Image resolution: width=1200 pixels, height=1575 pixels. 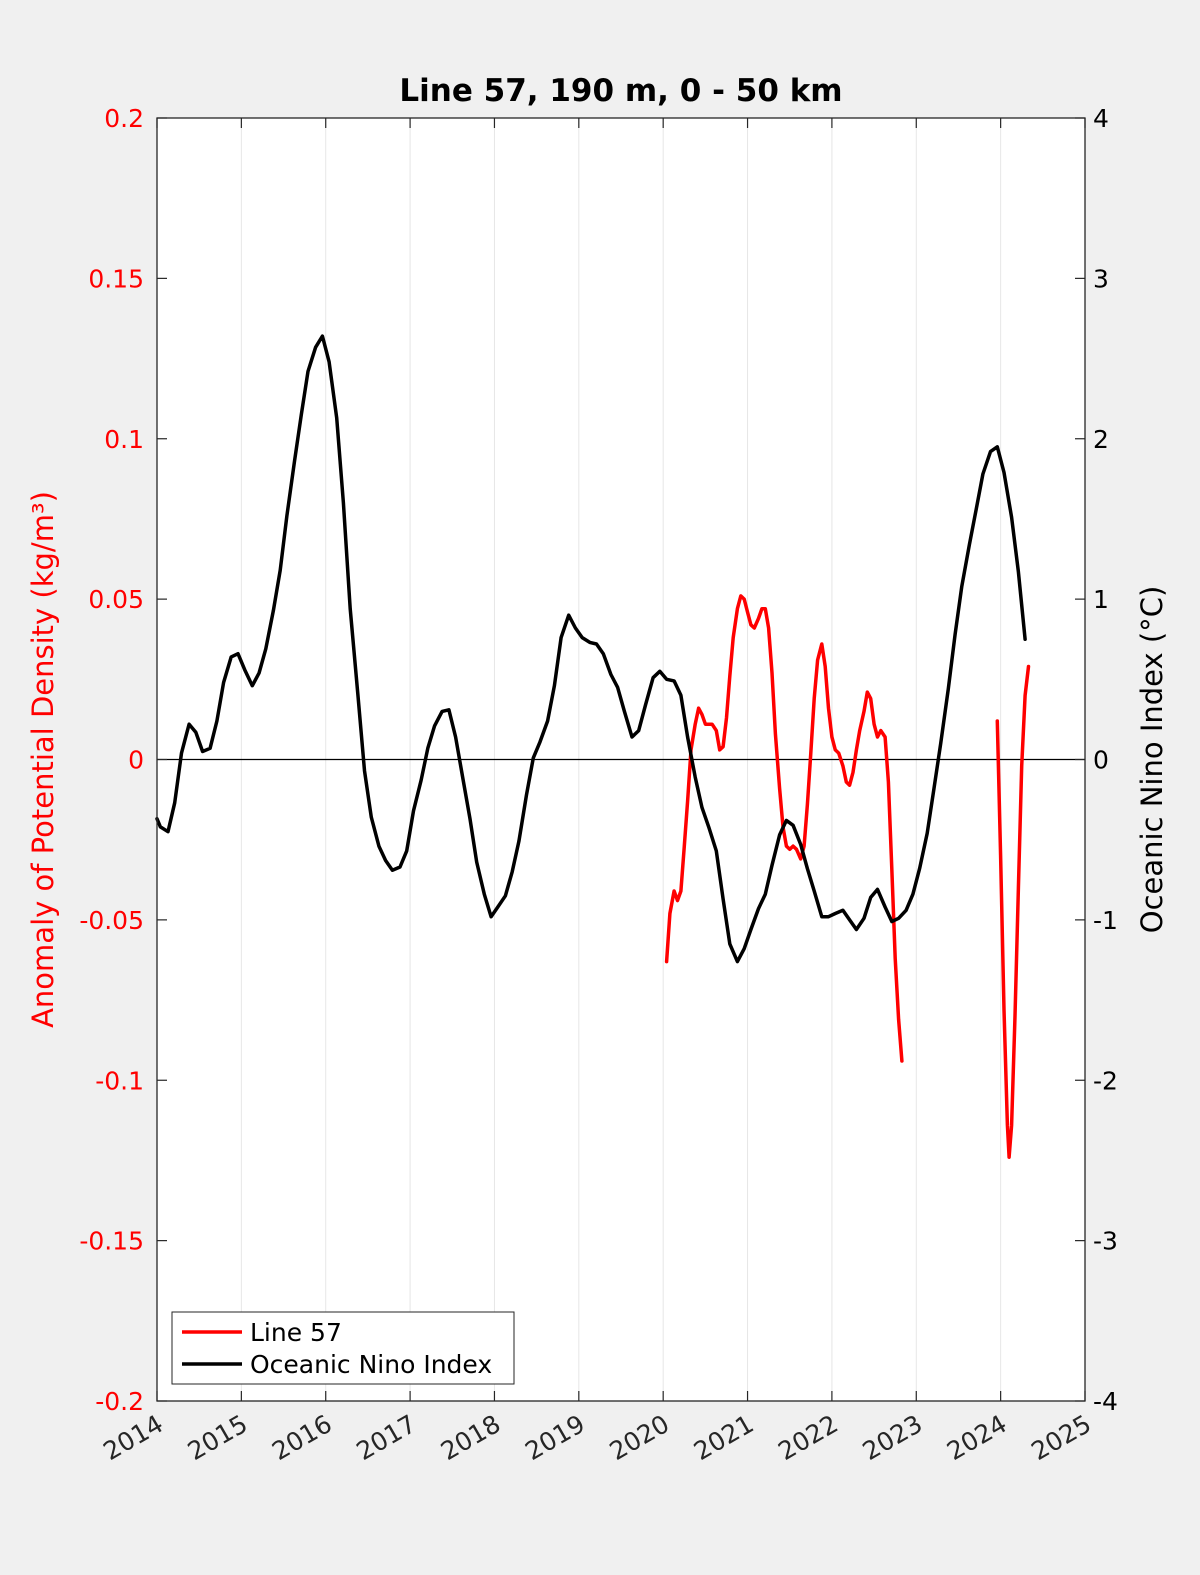 What do you see at coordinates (1101, 760) in the screenshot?
I see `y-right-tick-label: 0` at bounding box center [1101, 760].